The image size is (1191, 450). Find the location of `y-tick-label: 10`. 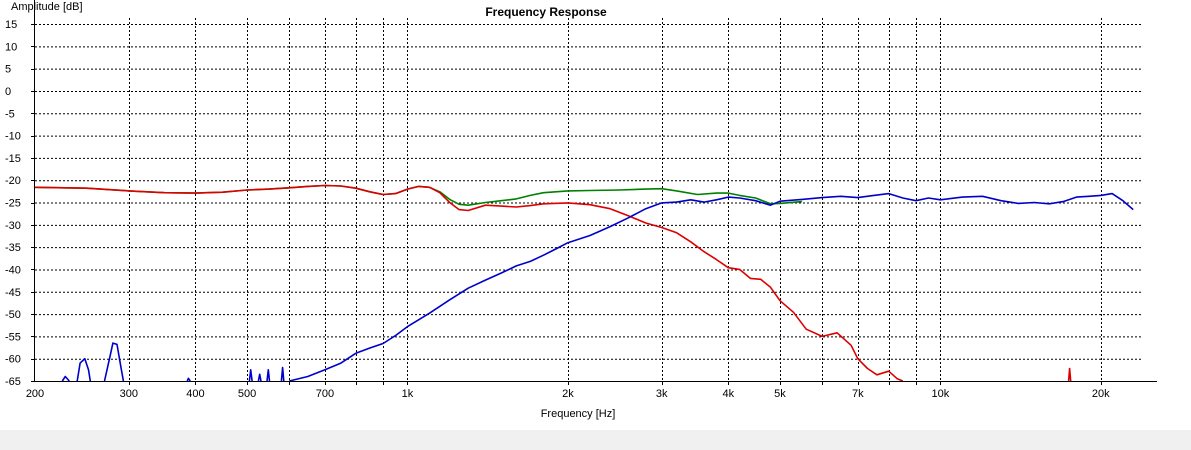

y-tick-label: 10 is located at coordinates (11, 47).